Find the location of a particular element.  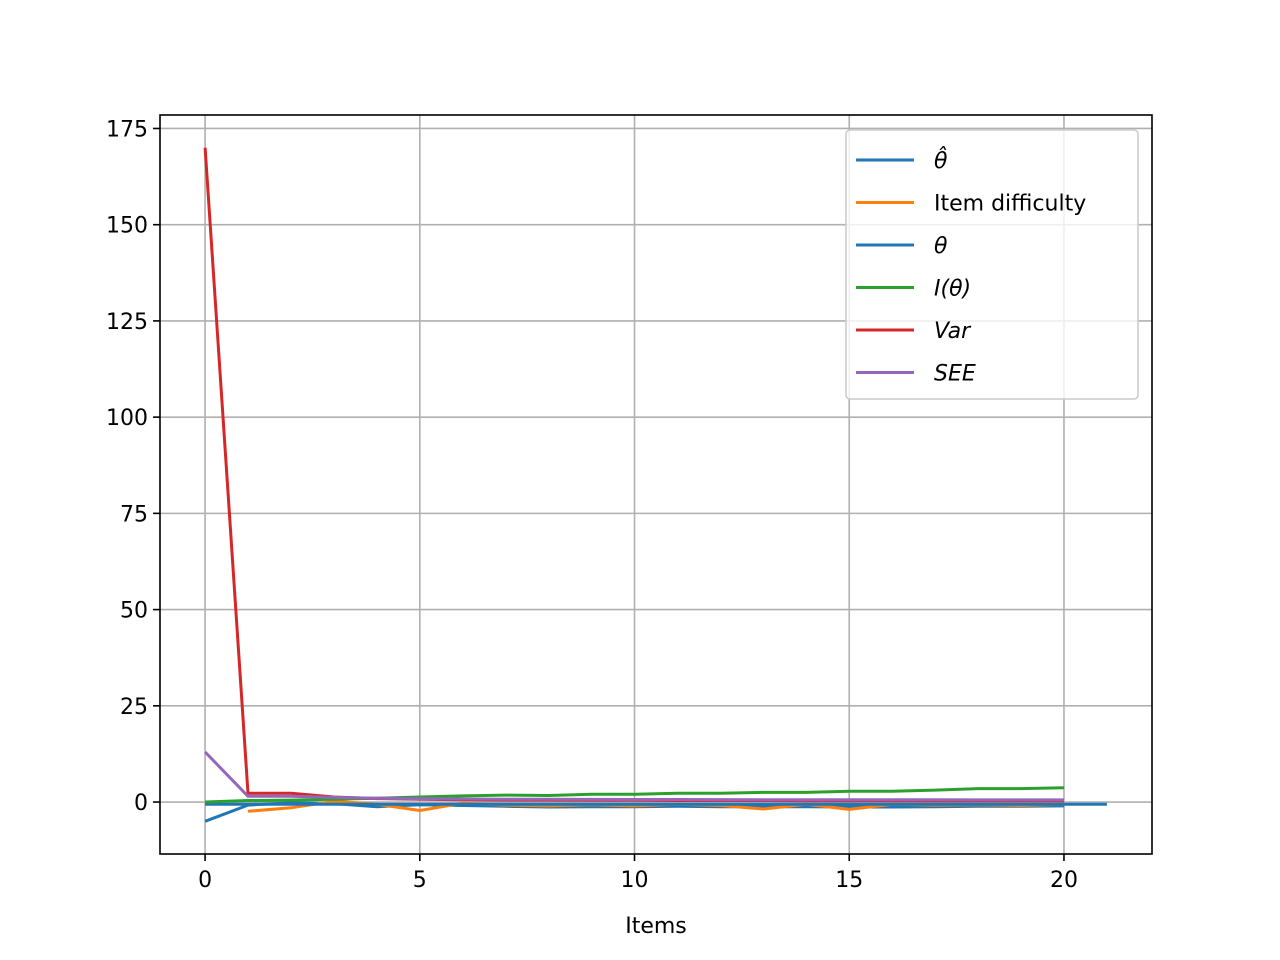

x-tick-label: 10 is located at coordinates (635, 880).